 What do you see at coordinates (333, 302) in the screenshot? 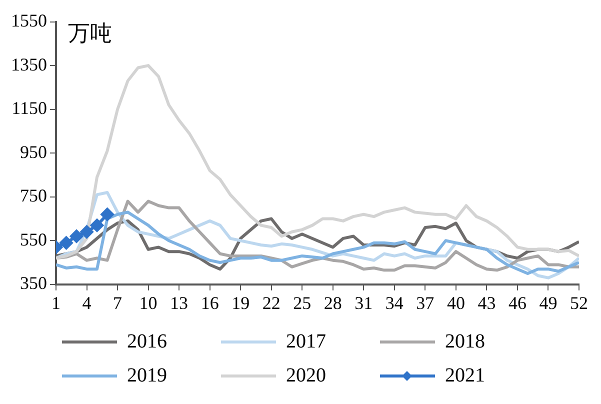
I see `x-tick-label: 28` at bounding box center [333, 302].